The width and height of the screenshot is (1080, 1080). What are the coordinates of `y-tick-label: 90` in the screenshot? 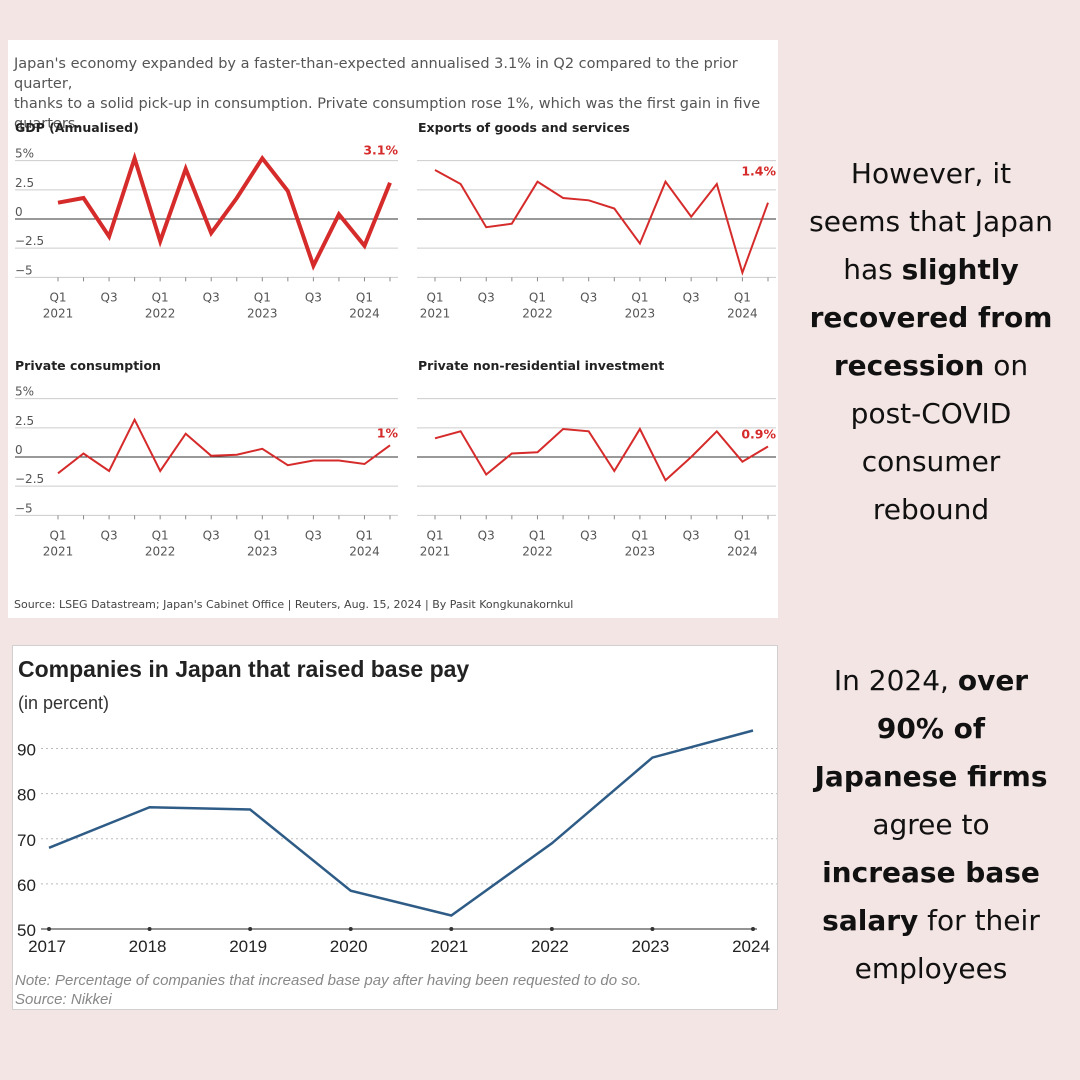 It's located at (26, 750).